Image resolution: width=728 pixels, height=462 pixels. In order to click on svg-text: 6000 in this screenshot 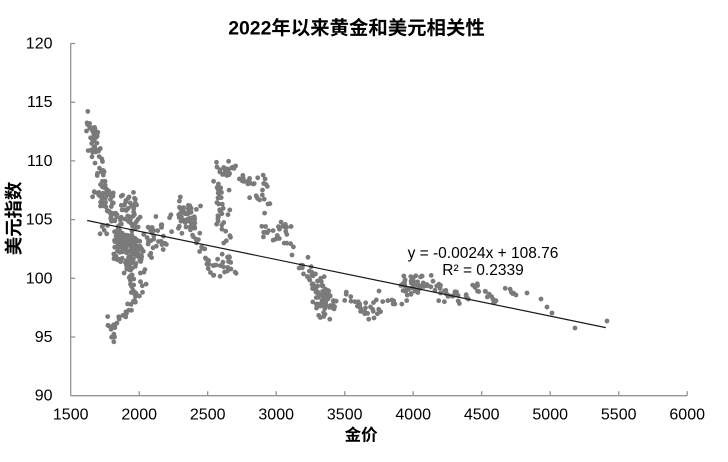, I will do `click(687, 415)`.